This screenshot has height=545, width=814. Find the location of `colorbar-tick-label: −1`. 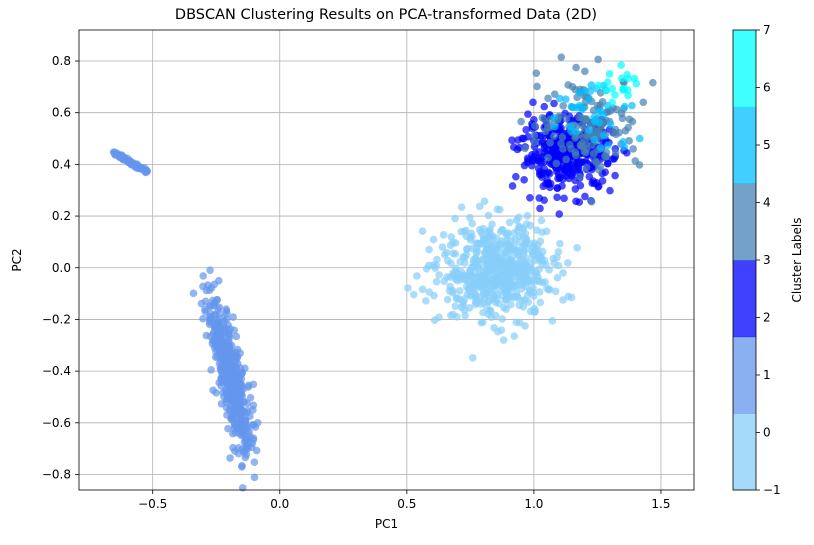

colorbar-tick-label: −1 is located at coordinates (772, 490).